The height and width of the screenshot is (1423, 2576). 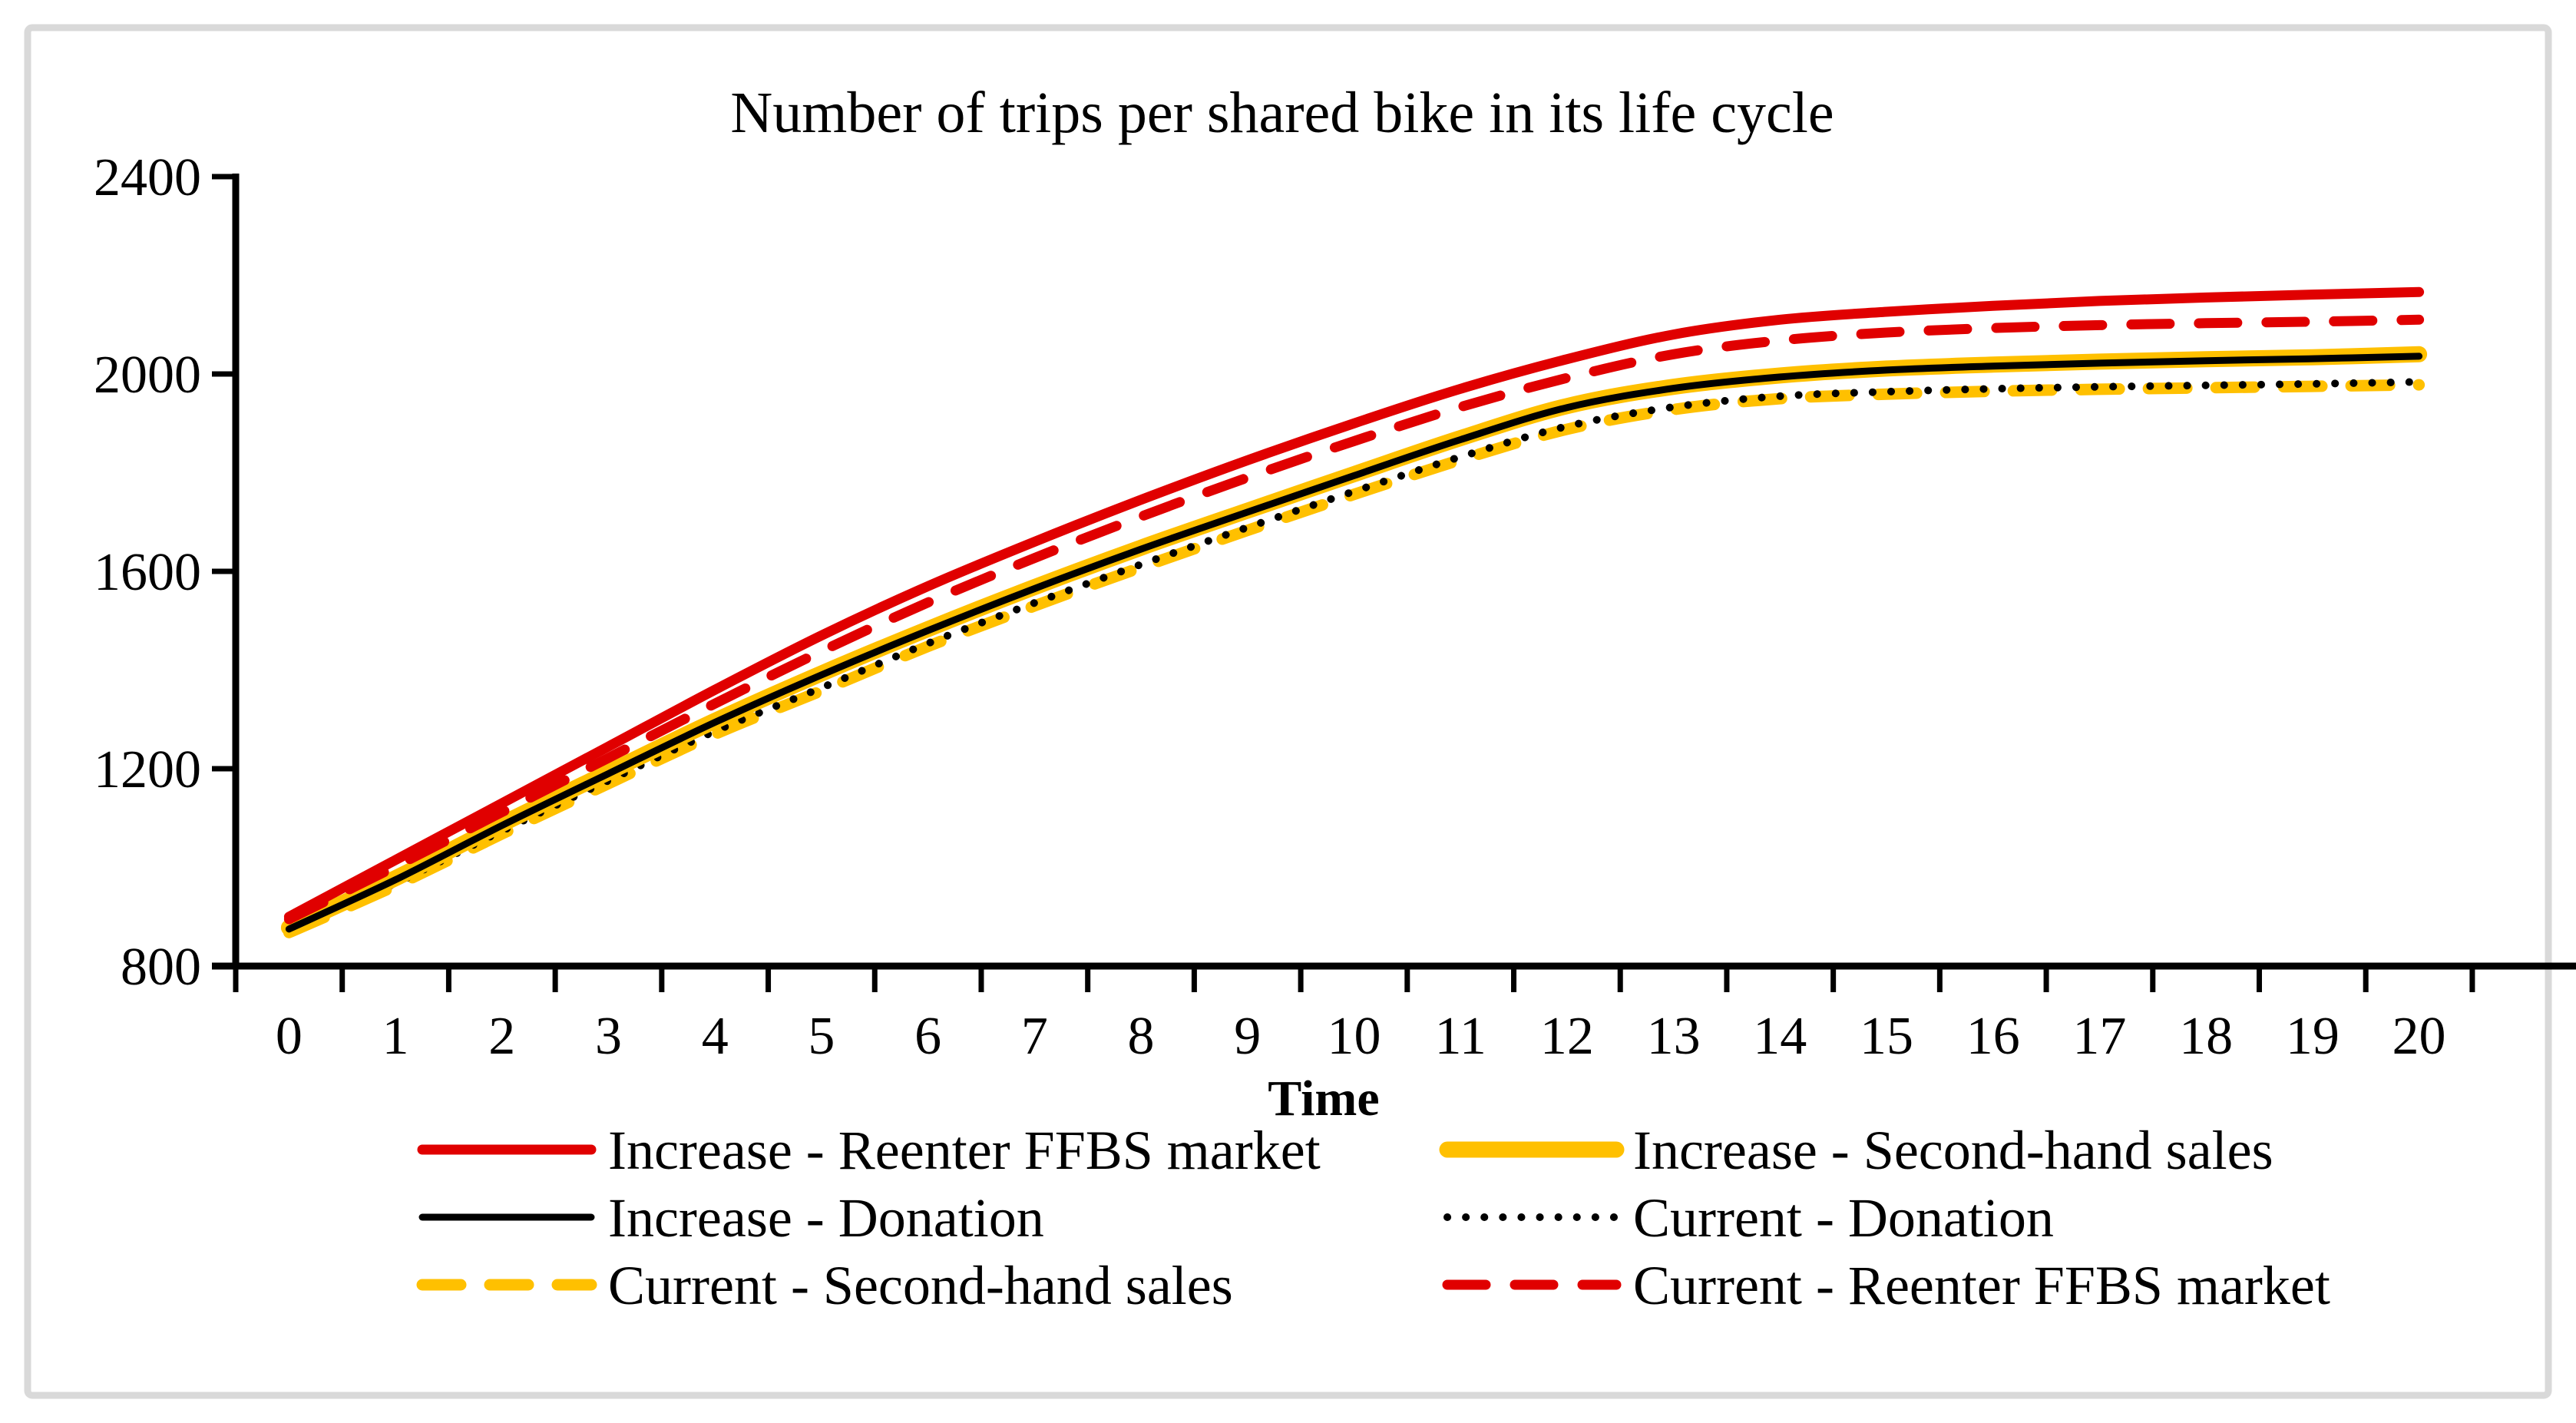 What do you see at coordinates (147, 178) in the screenshot?
I see `y-tick-label: 2400` at bounding box center [147, 178].